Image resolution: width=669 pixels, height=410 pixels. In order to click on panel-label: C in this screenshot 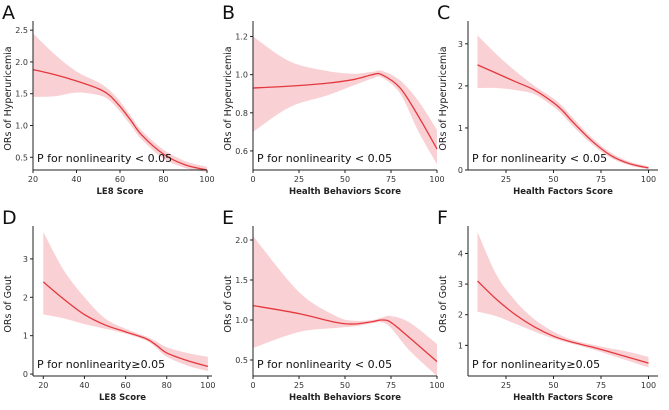, I will do `click(443, 13)`.